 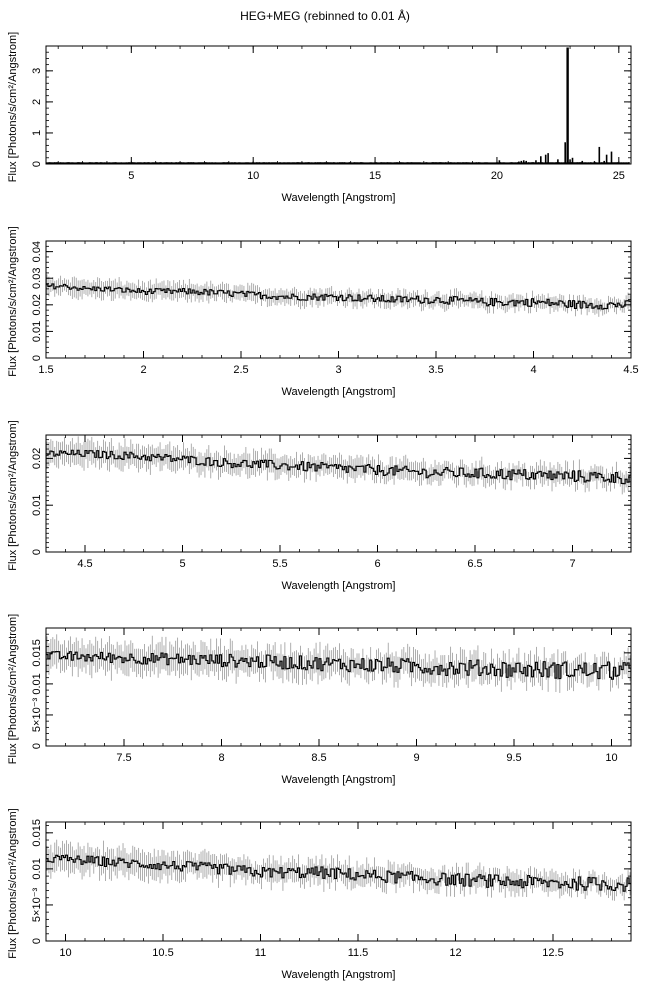 I want to click on x-tick-label: 10.5, so click(x=162, y=953).